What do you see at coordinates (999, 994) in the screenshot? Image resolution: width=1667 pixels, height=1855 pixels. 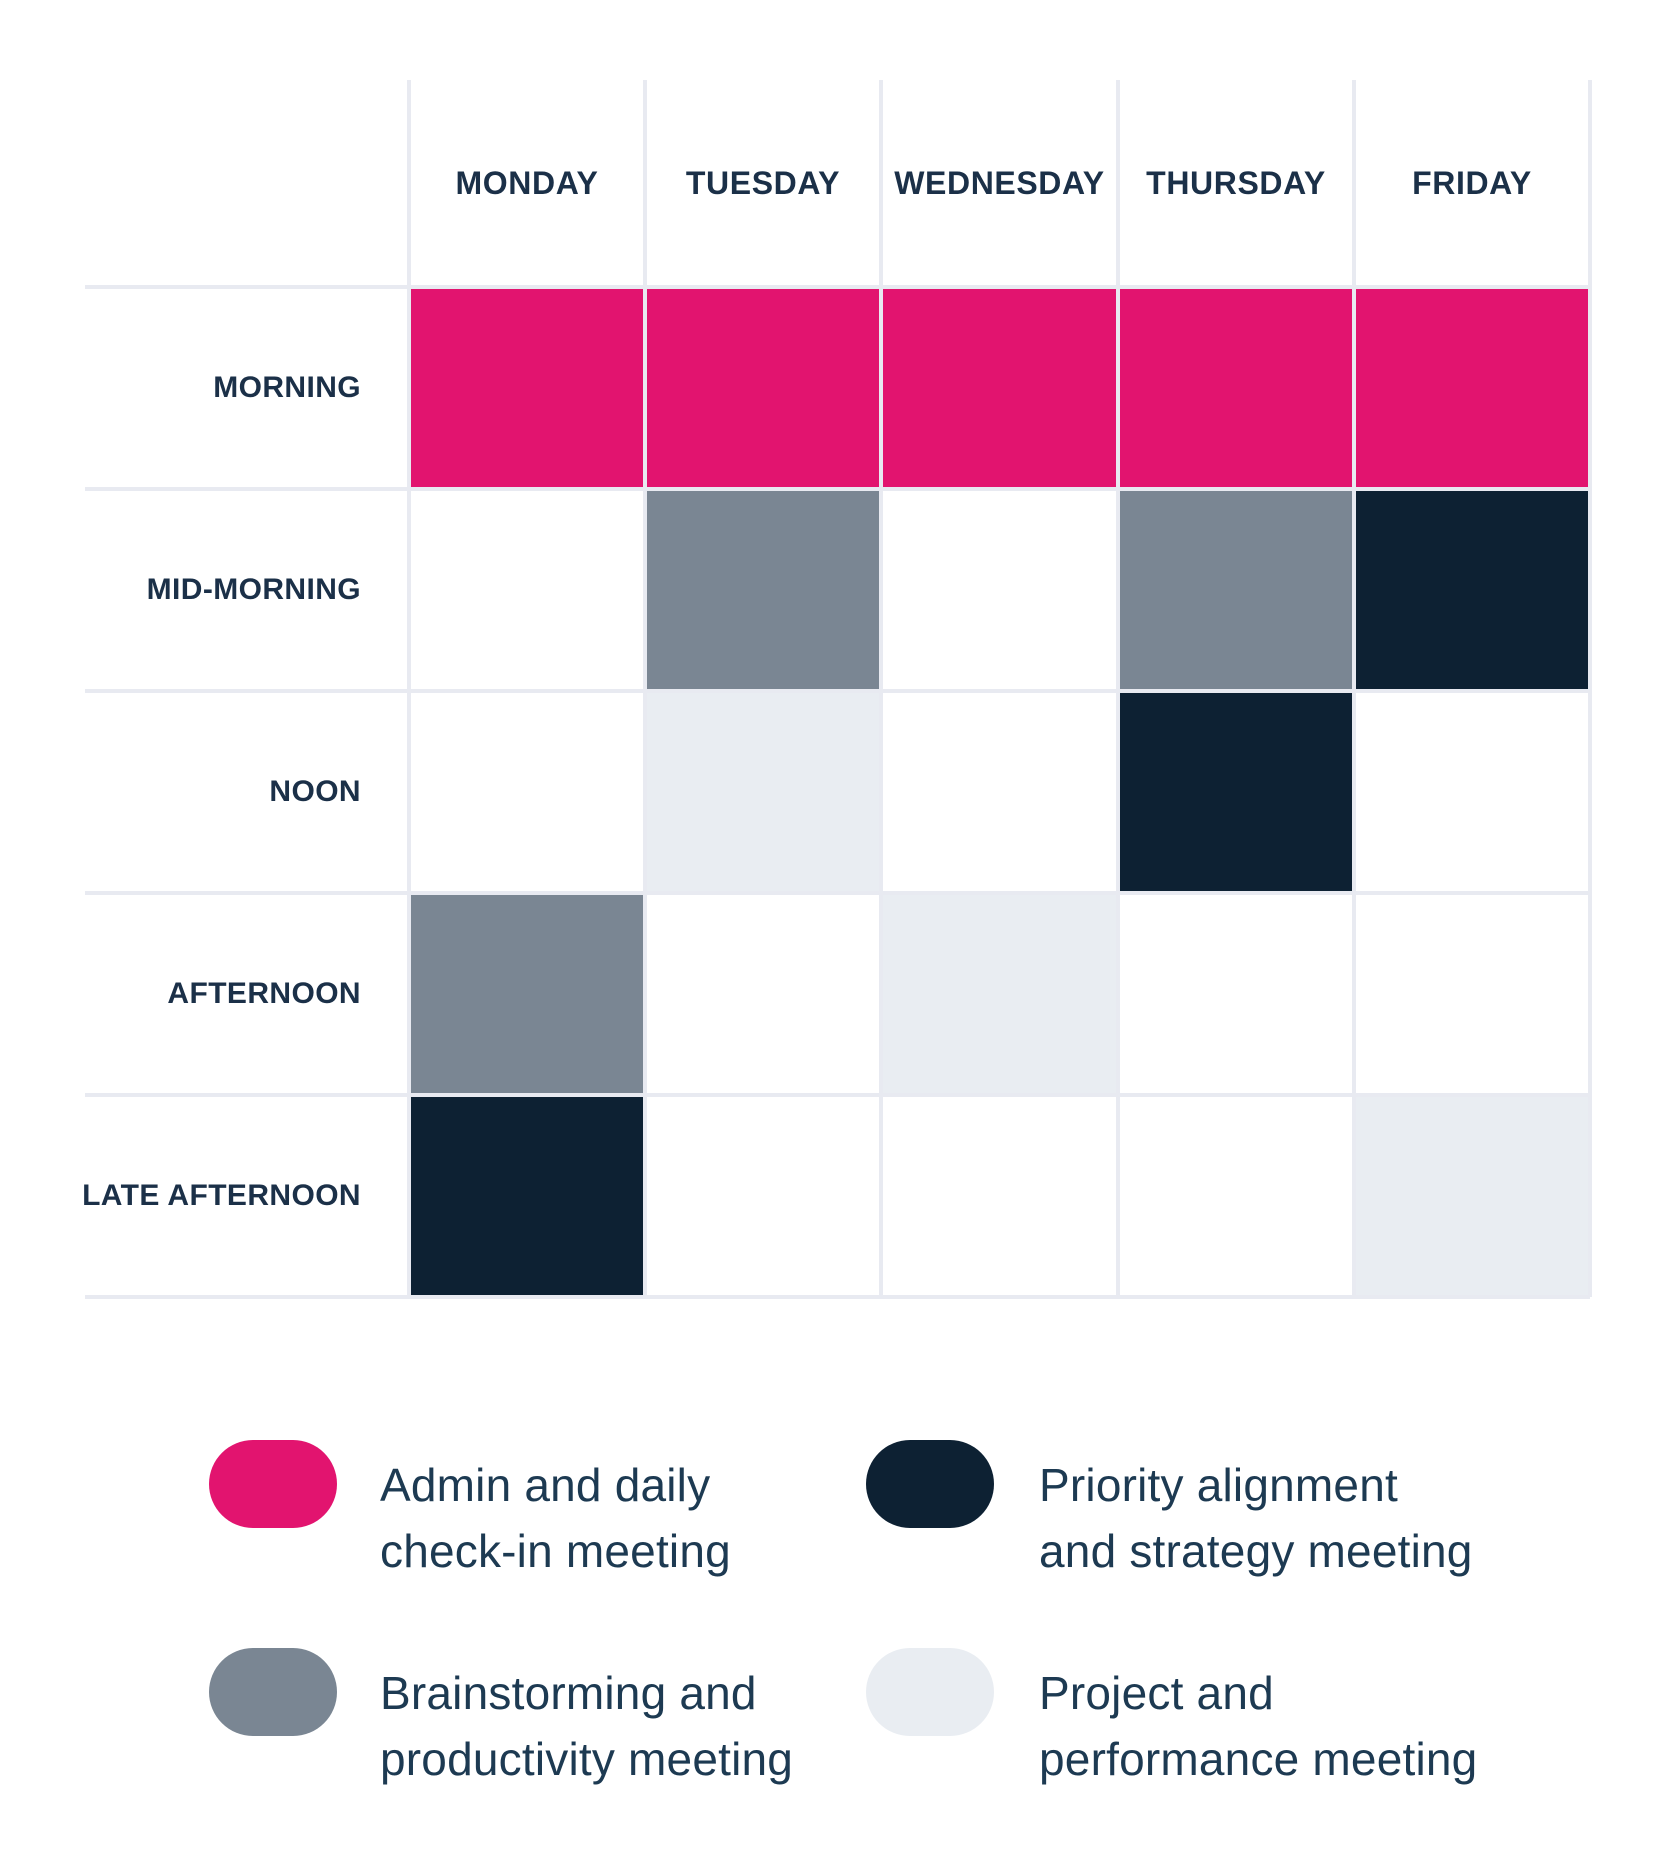 I see `schedule-cell-wednesday-afternoon` at bounding box center [999, 994].